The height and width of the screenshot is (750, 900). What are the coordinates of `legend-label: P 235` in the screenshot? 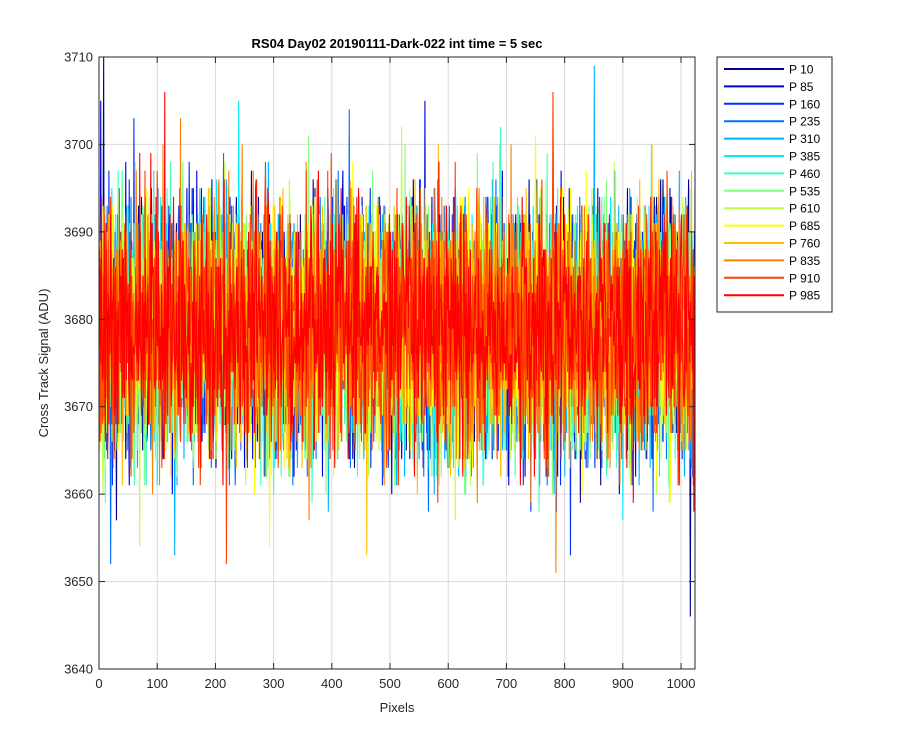 It's located at (804, 122).